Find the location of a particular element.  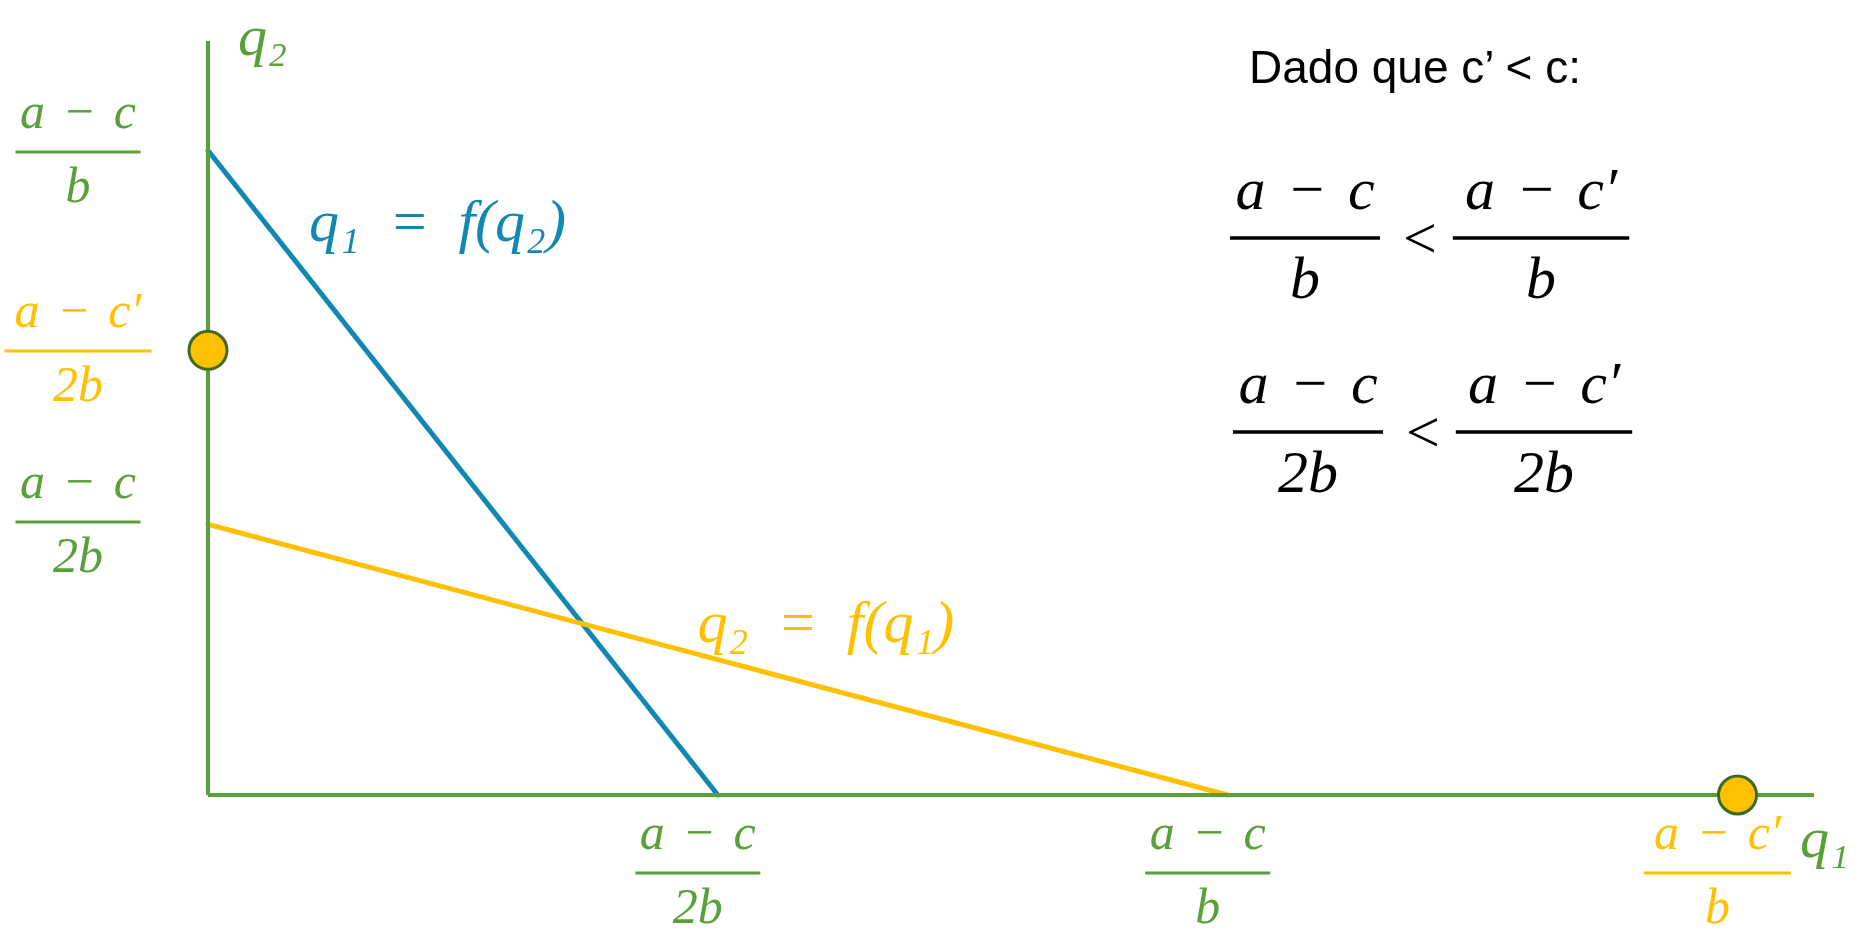

y-axis-title: q₂ is located at coordinates (263, 35).